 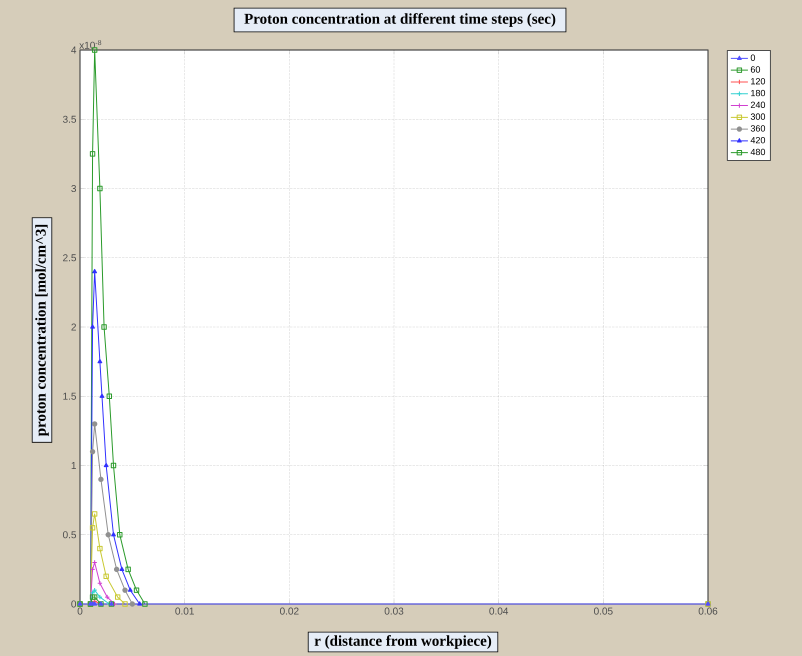 I want to click on legend-label: 60, so click(x=755, y=69).